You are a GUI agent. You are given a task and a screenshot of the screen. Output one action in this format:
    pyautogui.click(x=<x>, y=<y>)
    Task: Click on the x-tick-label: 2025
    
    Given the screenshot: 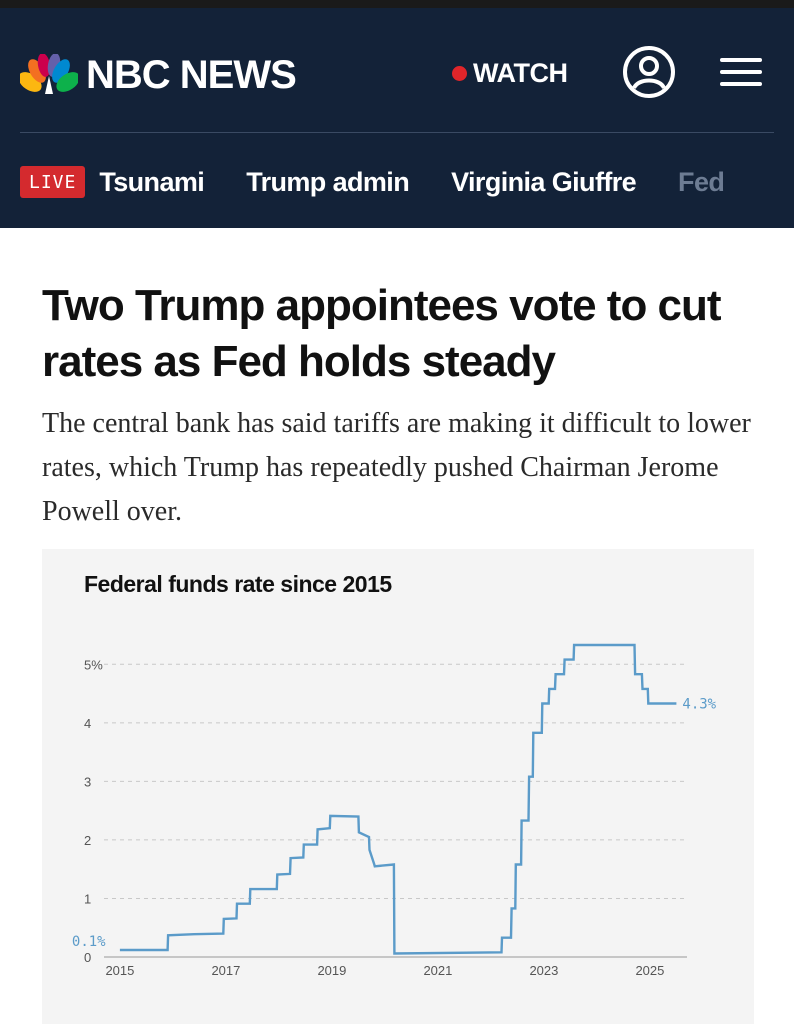 What is the action you would take?
    pyautogui.click(x=649, y=970)
    